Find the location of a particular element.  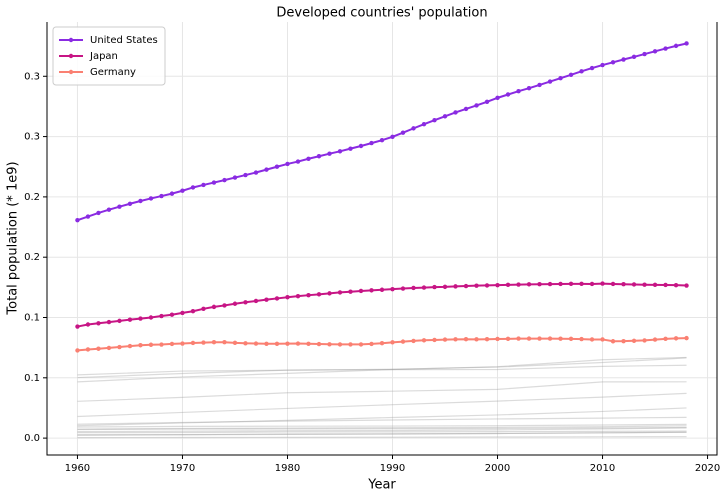

chart-title: Developed countries' population is located at coordinates (381, 13).